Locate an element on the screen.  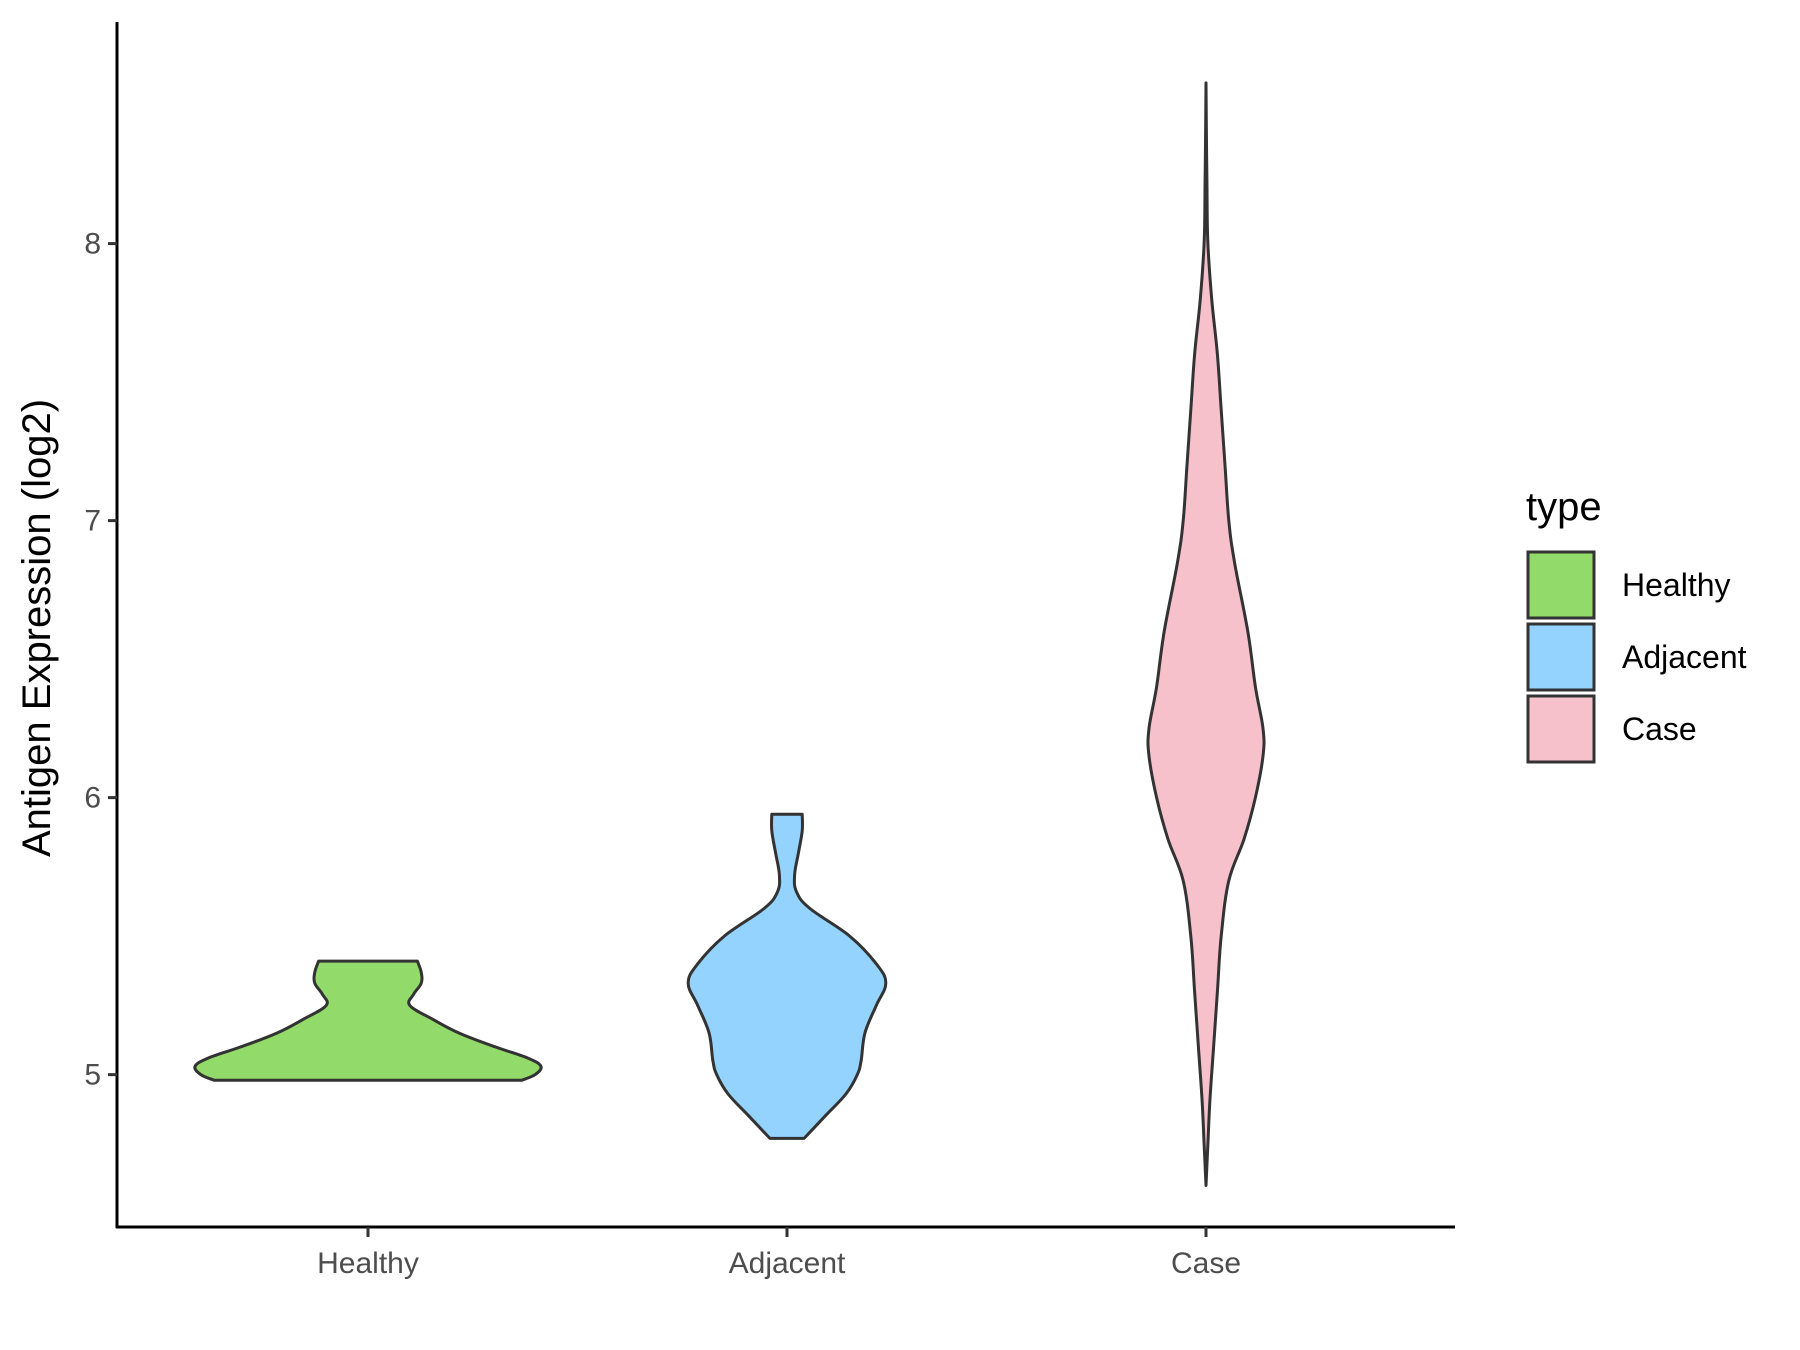
legend-entries: Healthy Adjacent Case is located at coordinates (1636, 657).